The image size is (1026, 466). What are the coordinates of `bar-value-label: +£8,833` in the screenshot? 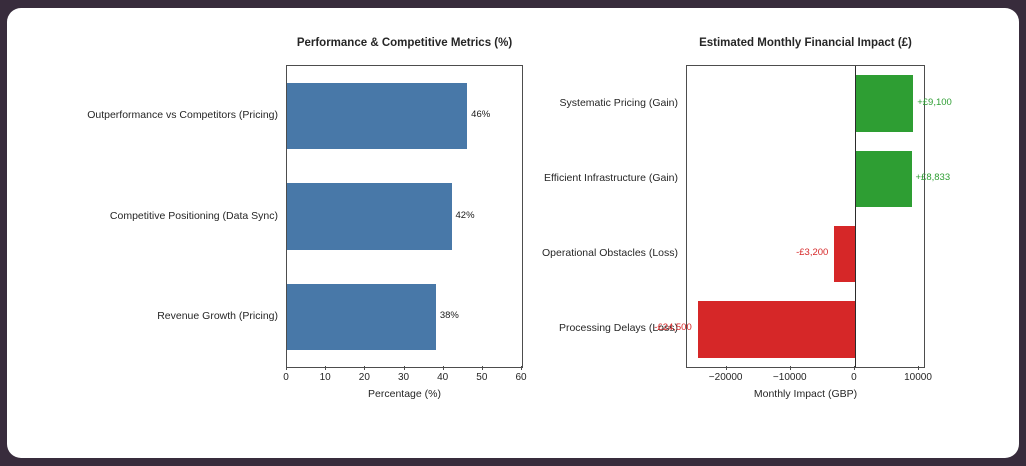 It's located at (933, 177).